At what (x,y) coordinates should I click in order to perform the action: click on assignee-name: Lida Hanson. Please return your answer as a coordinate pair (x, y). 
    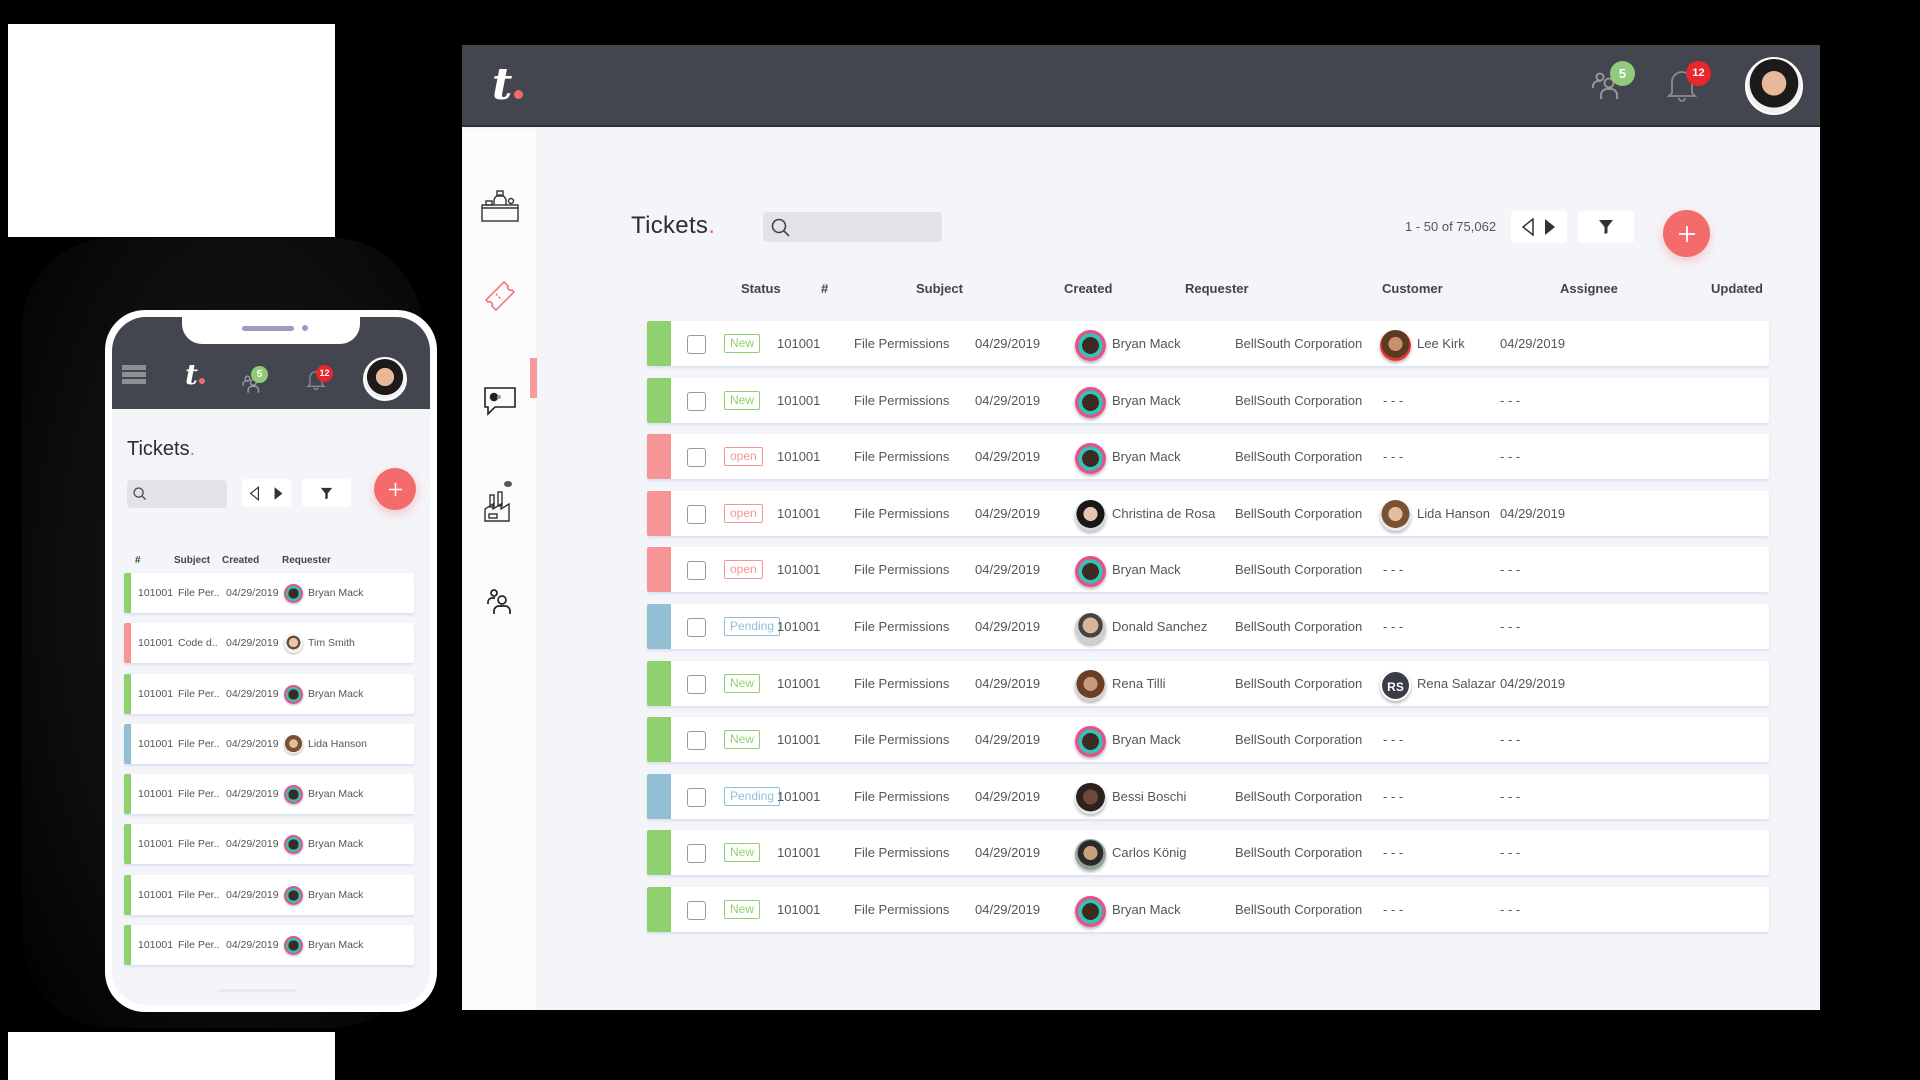
    Looking at the image, I should click on (1453, 513).